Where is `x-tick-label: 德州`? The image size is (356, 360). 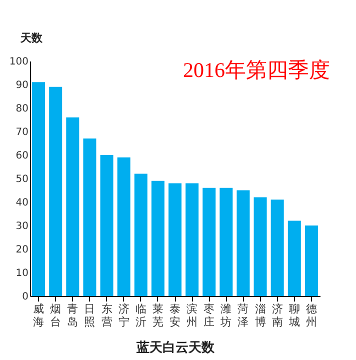 x-tick-label: 德州 is located at coordinates (311, 315).